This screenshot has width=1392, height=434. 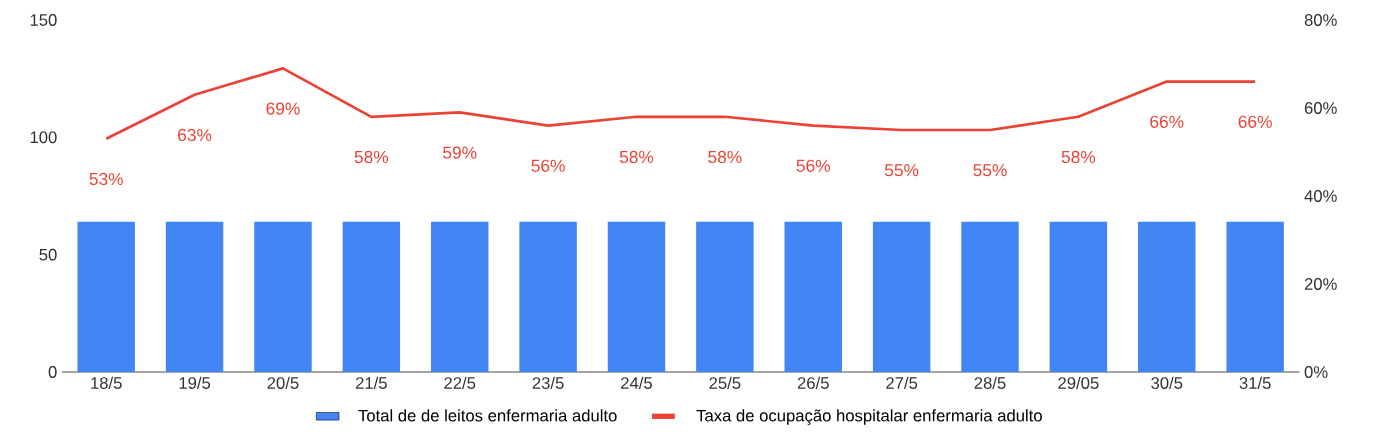 I want to click on y-tick-label: 100, so click(x=43, y=137).